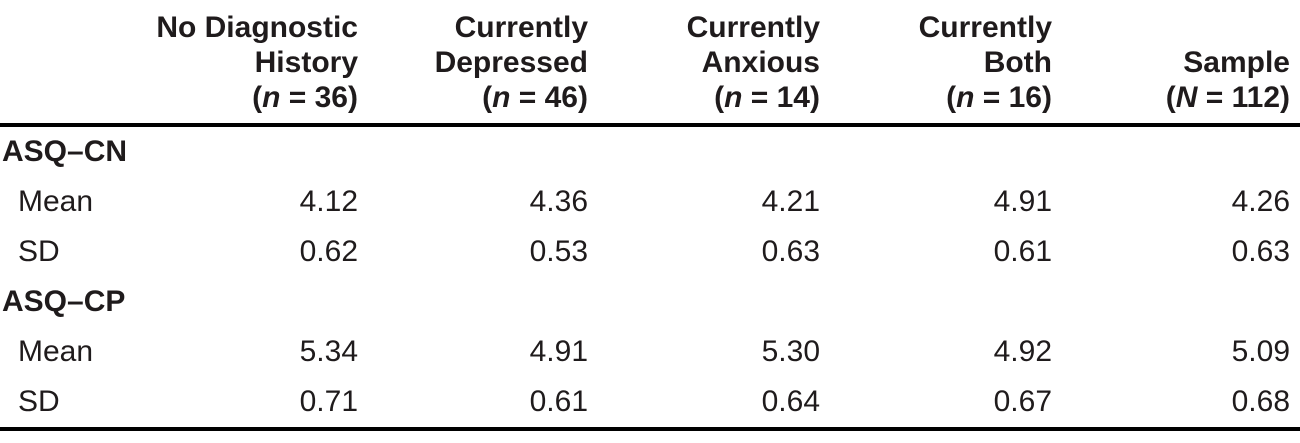  What do you see at coordinates (1022, 351) in the screenshot?
I see `value-cell: 4.92` at bounding box center [1022, 351].